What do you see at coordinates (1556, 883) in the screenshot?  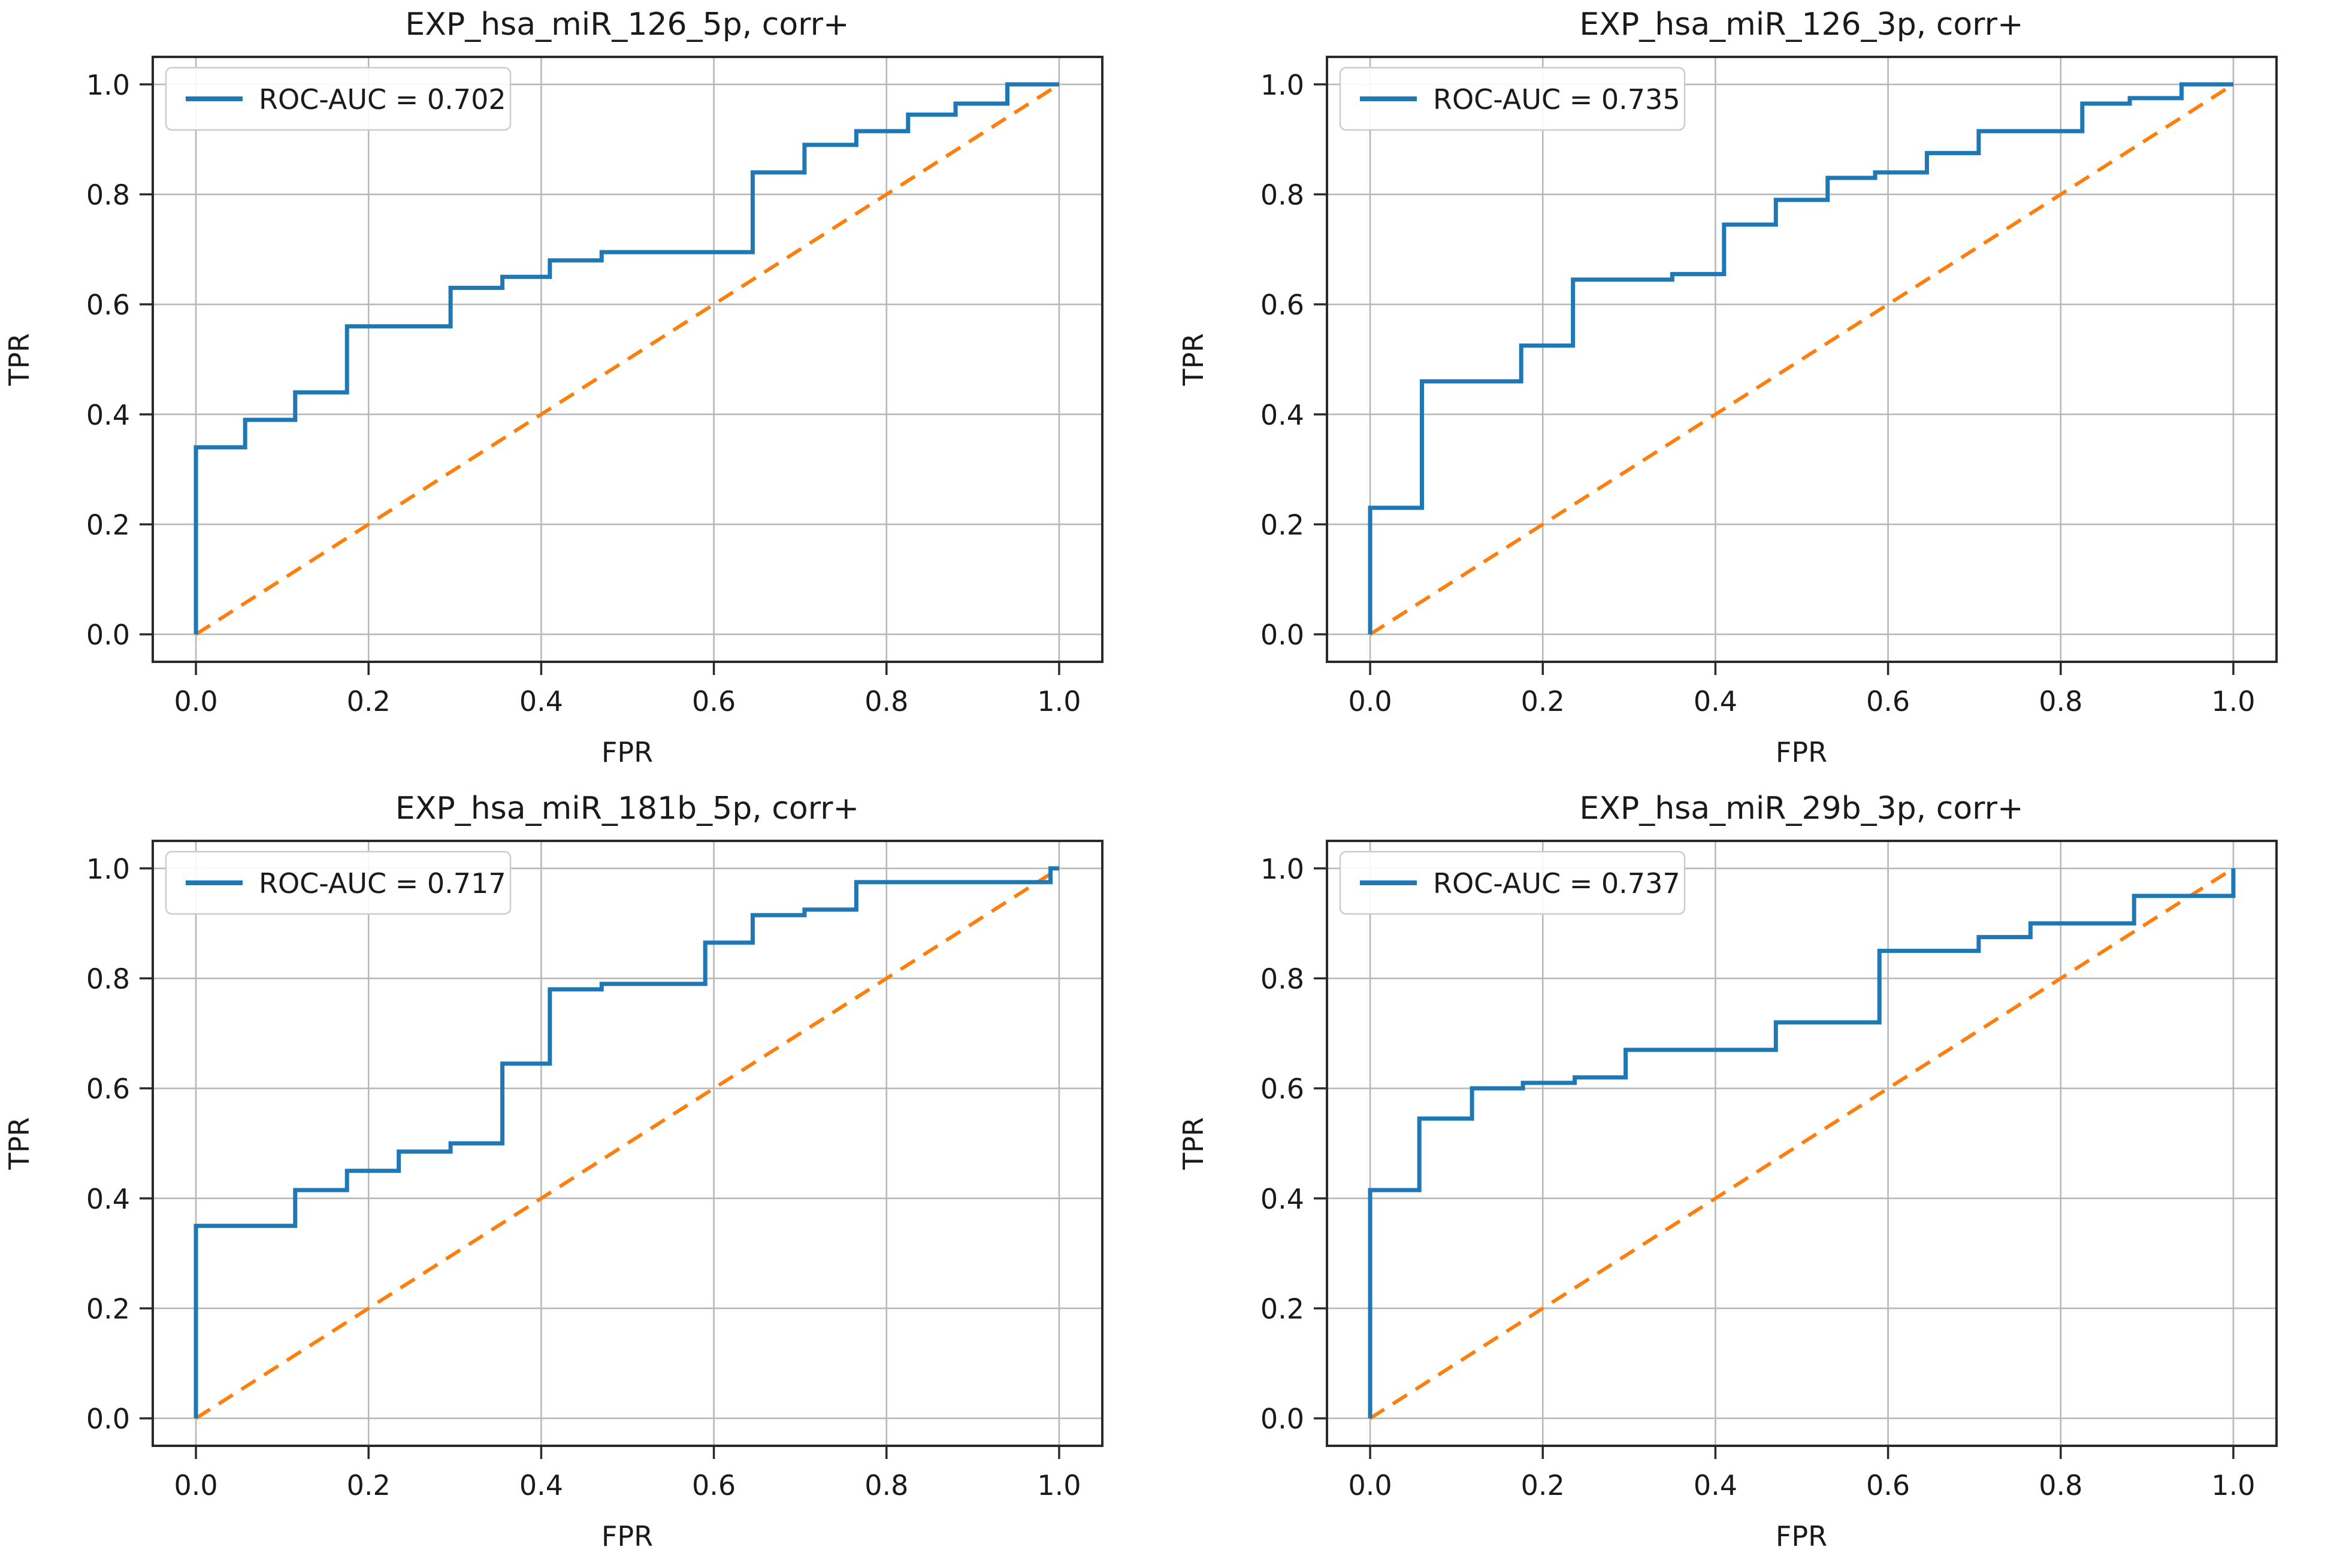 I see `legend-label: ROC-AUC = 0.737` at bounding box center [1556, 883].